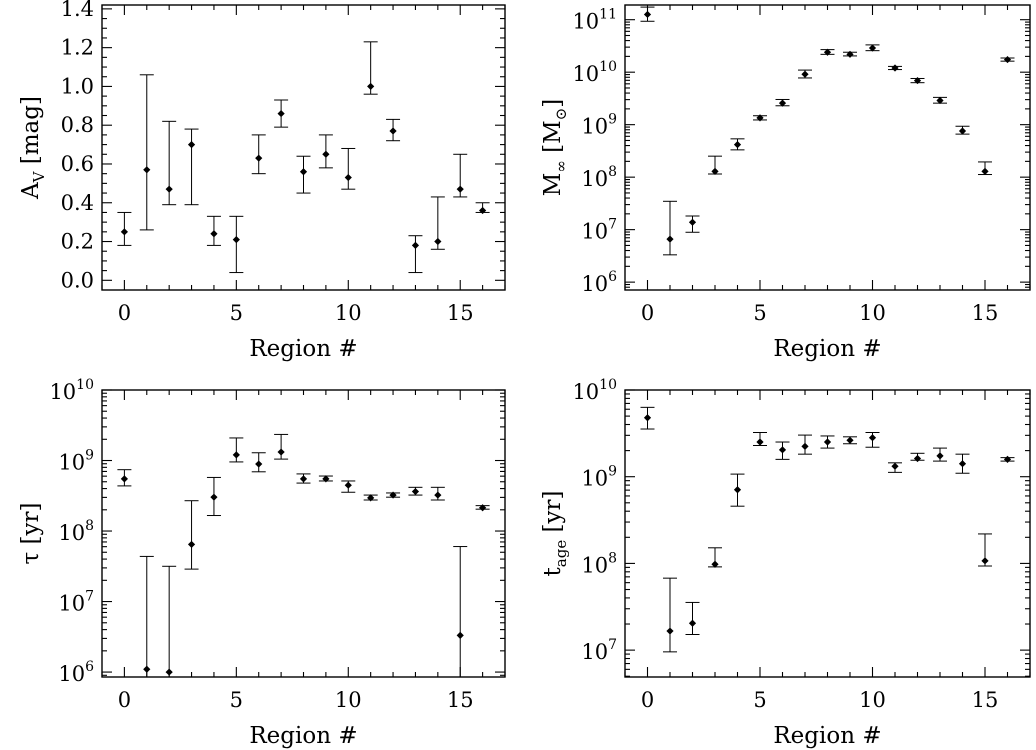 This screenshot has height=750, width=1036. What do you see at coordinates (77, 164) in the screenshot?
I see `y-tick-label: 0.6` at bounding box center [77, 164].